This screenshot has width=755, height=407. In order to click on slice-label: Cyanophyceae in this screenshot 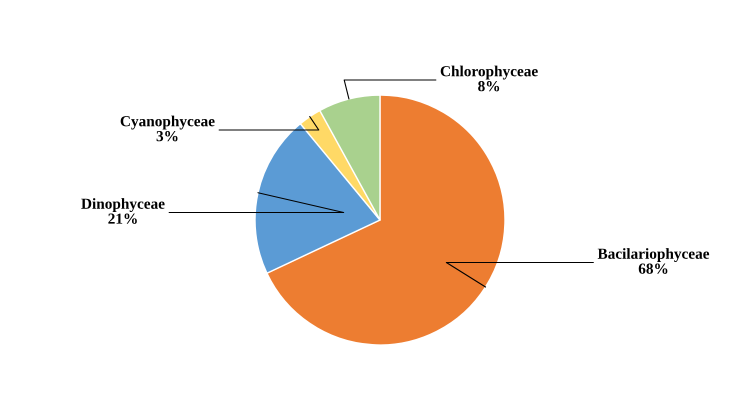, I will do `click(167, 123)`.